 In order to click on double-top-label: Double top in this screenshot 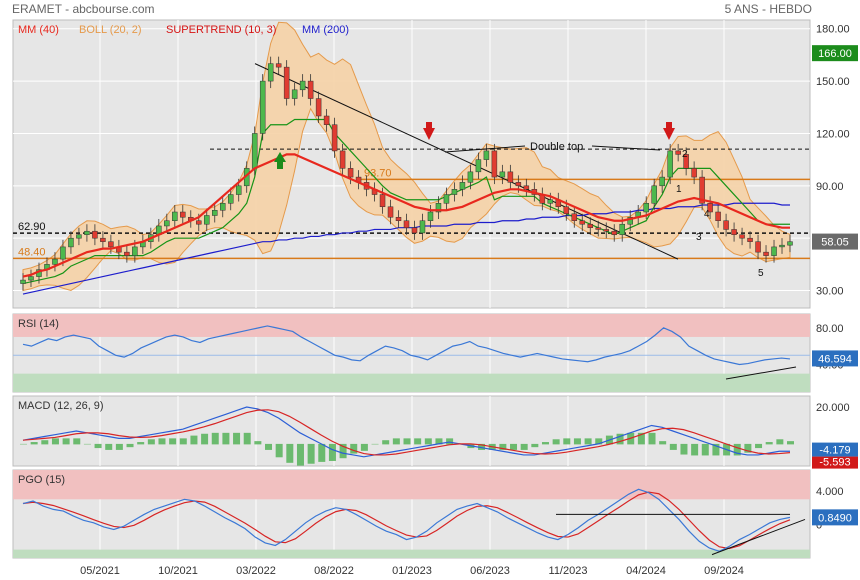, I will do `click(556, 147)`.